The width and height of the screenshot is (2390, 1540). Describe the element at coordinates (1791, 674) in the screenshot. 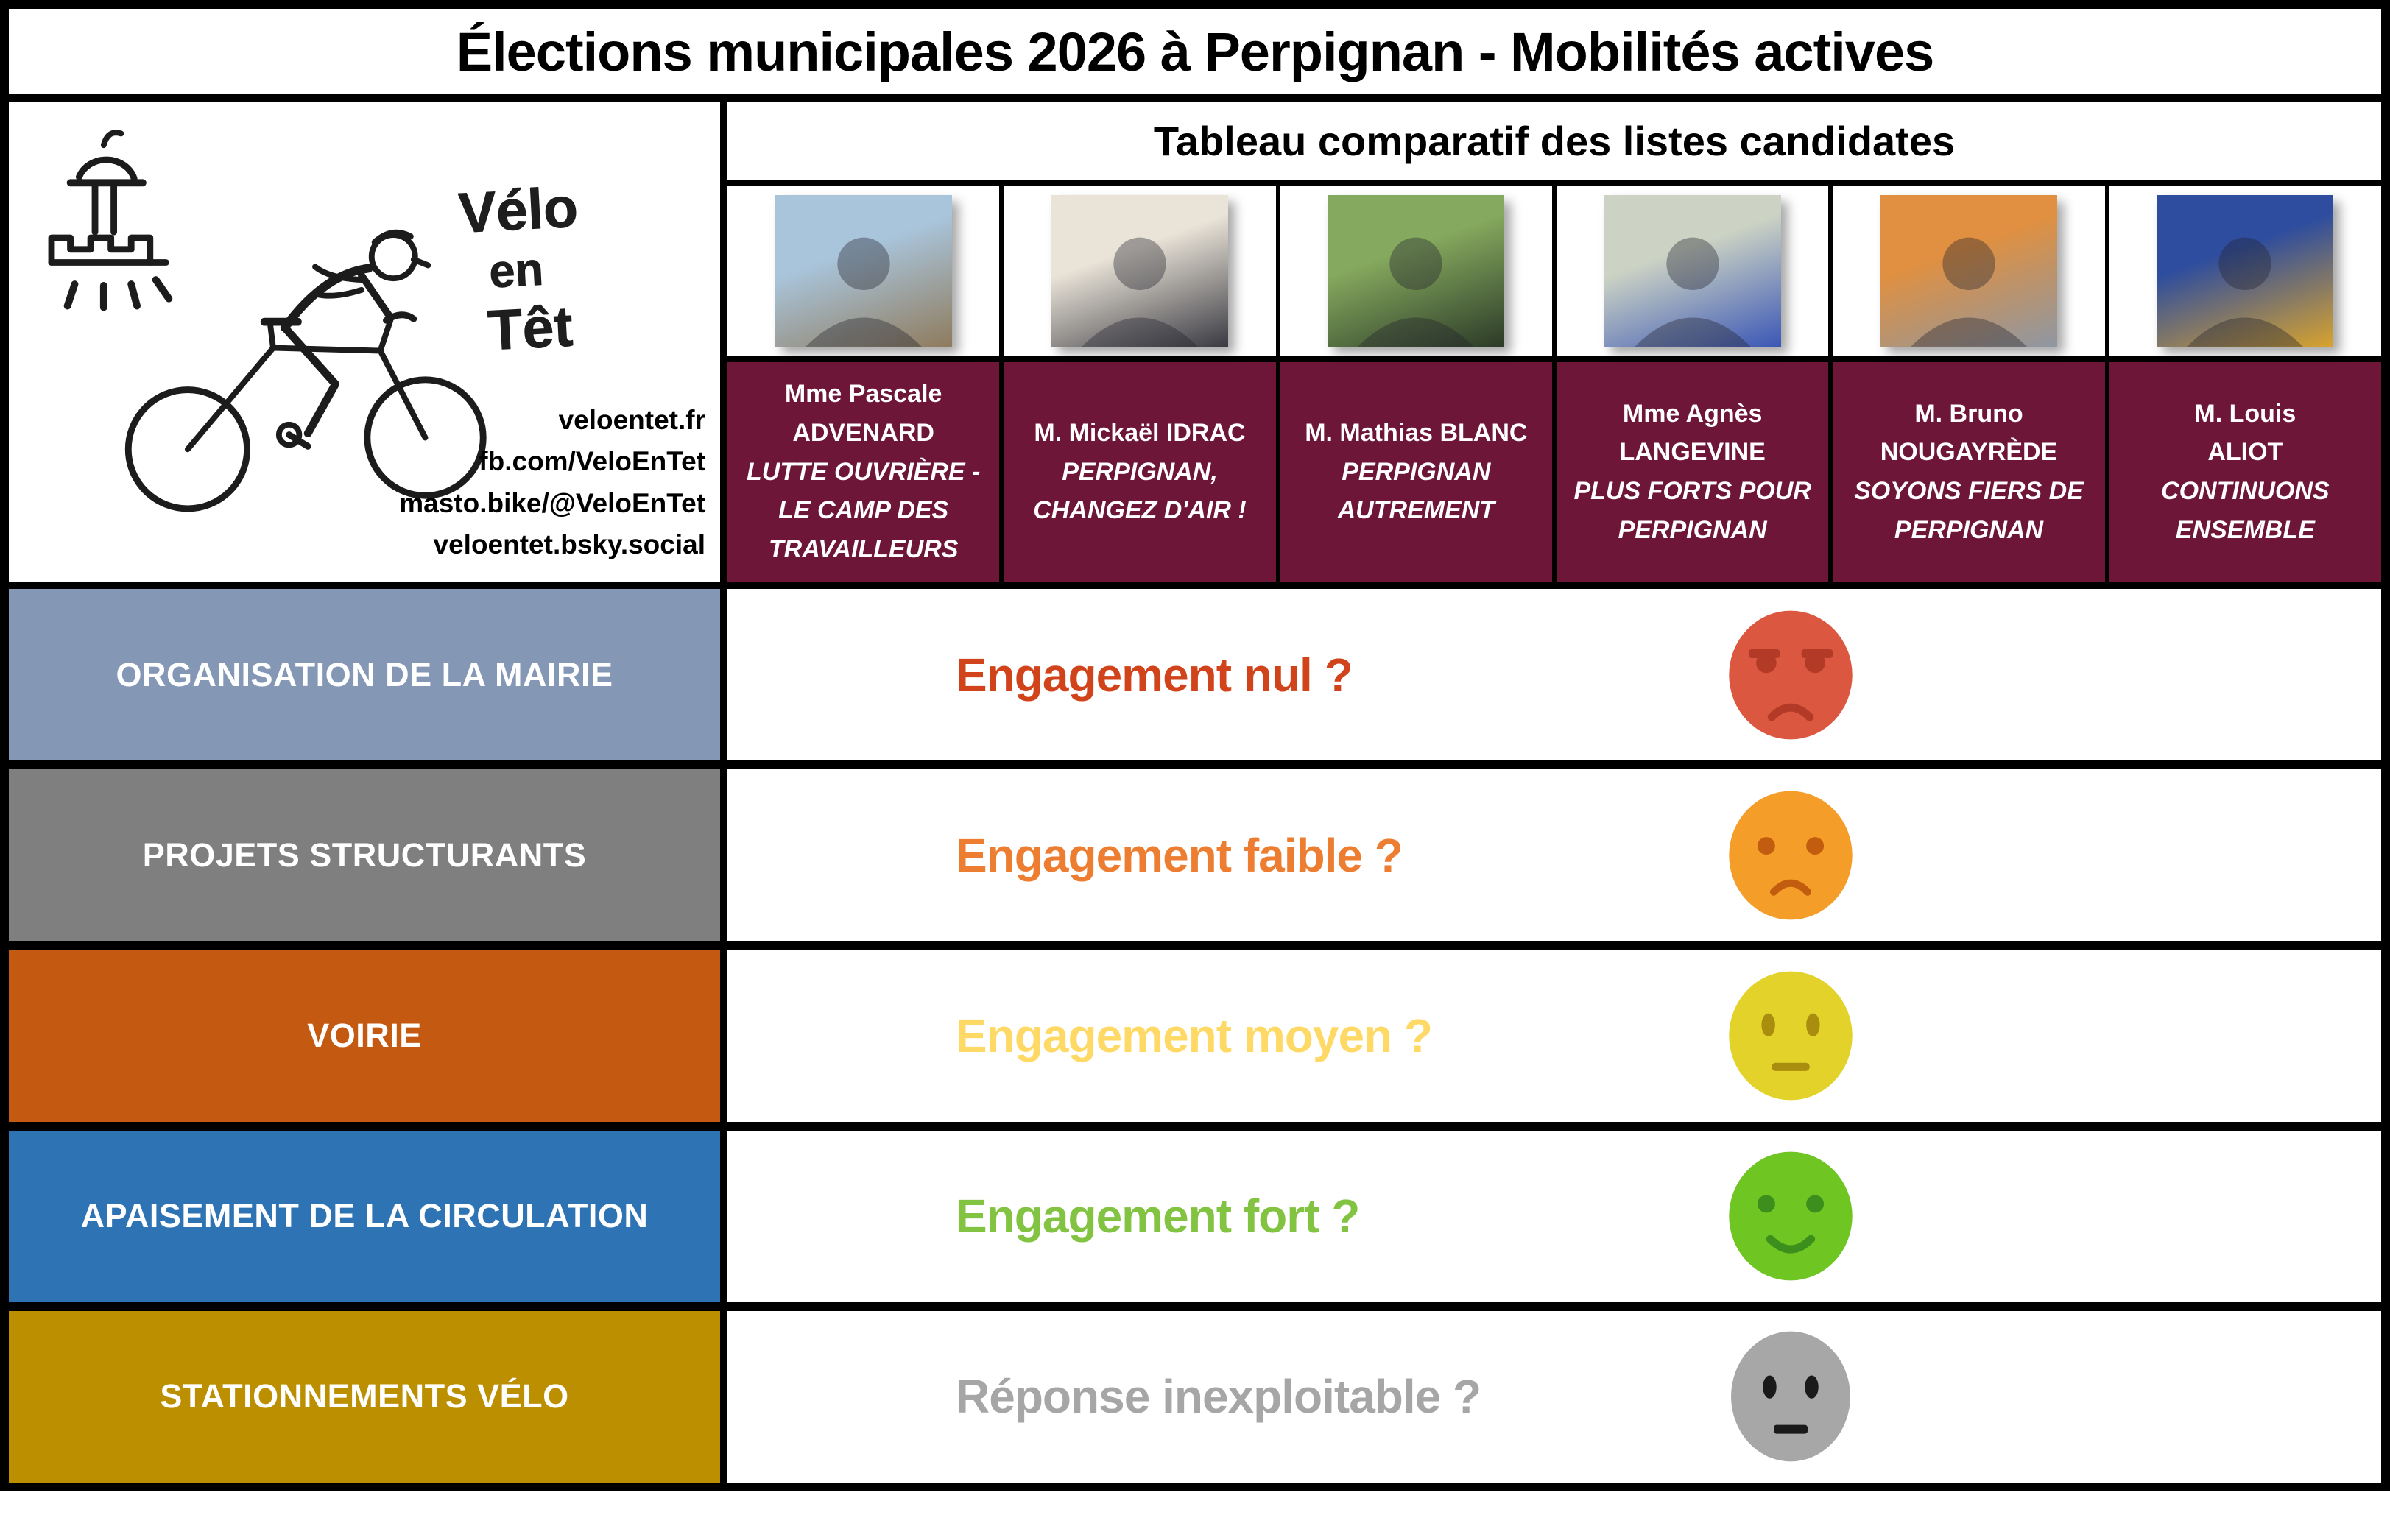

I see `unamused-face-icon` at that location.